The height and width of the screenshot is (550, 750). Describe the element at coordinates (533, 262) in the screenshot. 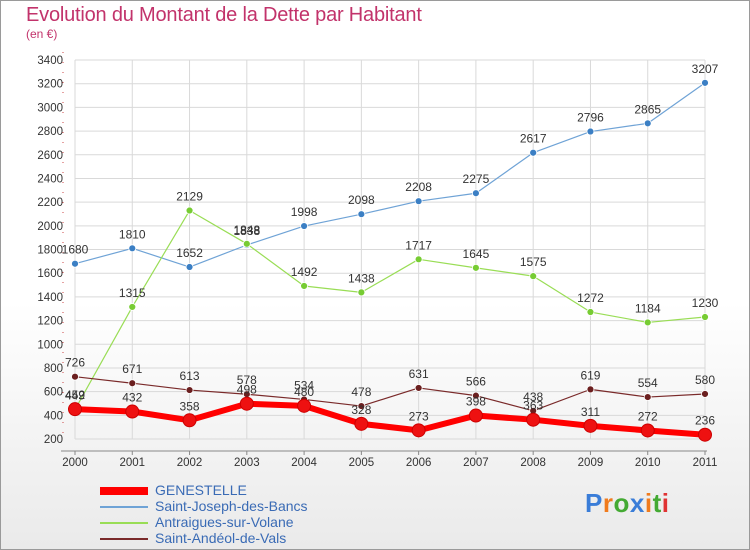

I see `data-label: 1575` at that location.